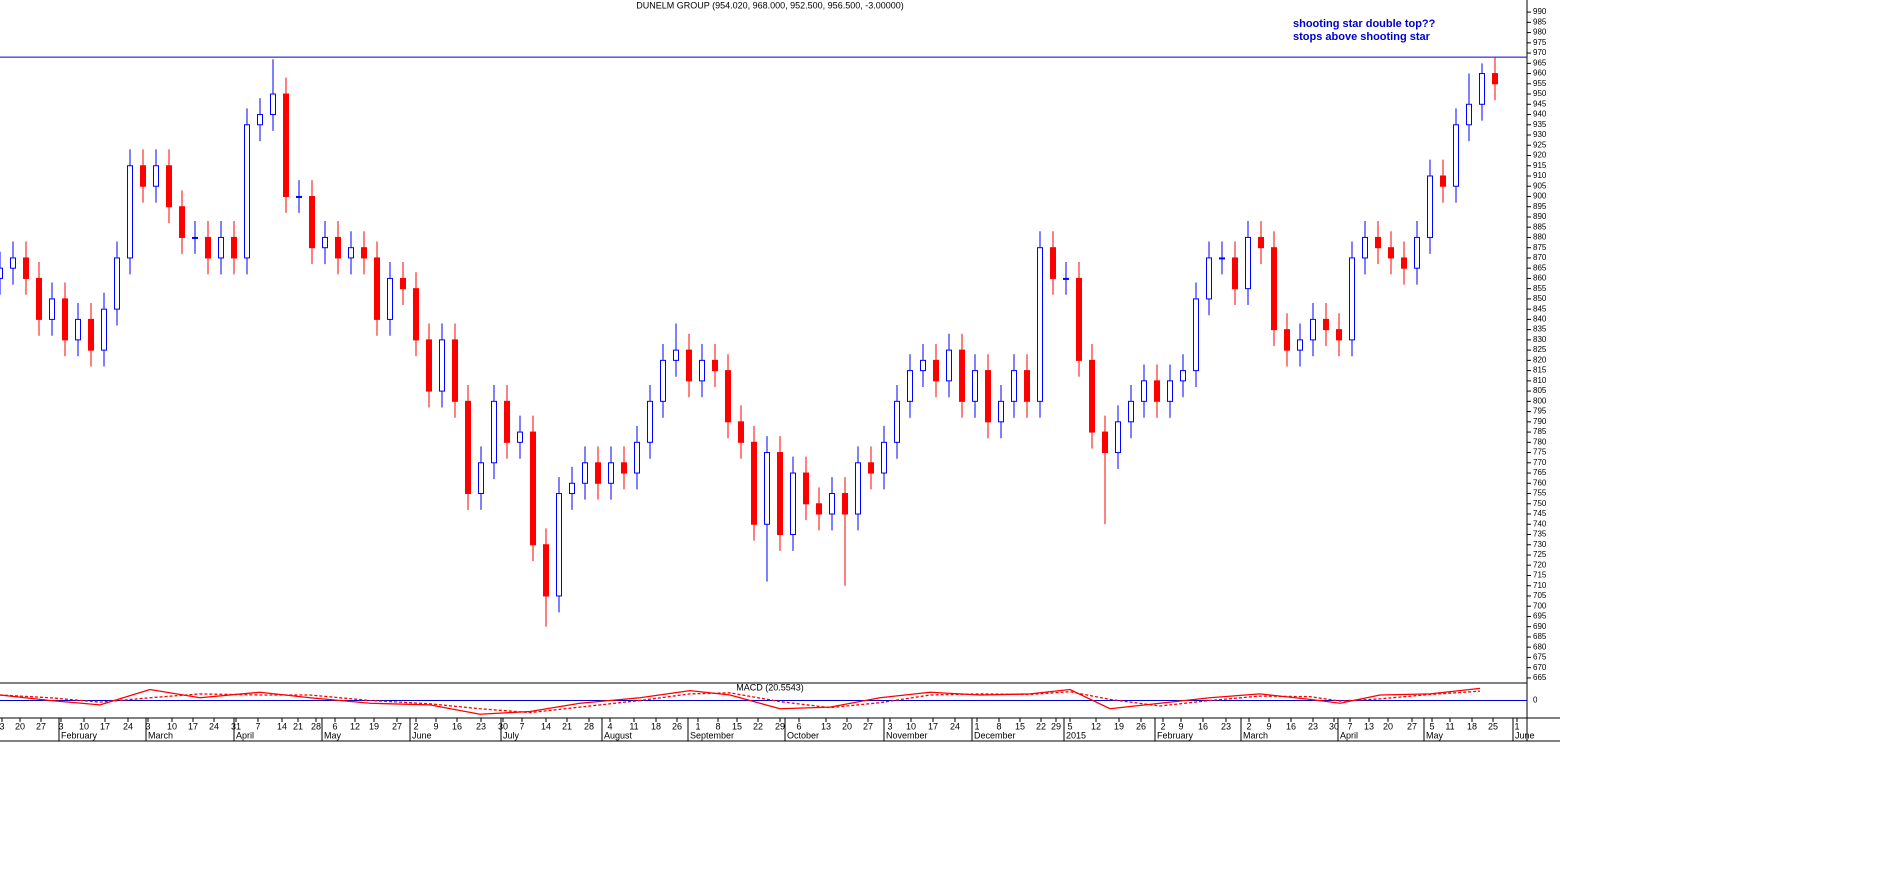 The image size is (1883, 889). Describe the element at coordinates (1540, 667) in the screenshot. I see `y-tick-label: 670` at that location.